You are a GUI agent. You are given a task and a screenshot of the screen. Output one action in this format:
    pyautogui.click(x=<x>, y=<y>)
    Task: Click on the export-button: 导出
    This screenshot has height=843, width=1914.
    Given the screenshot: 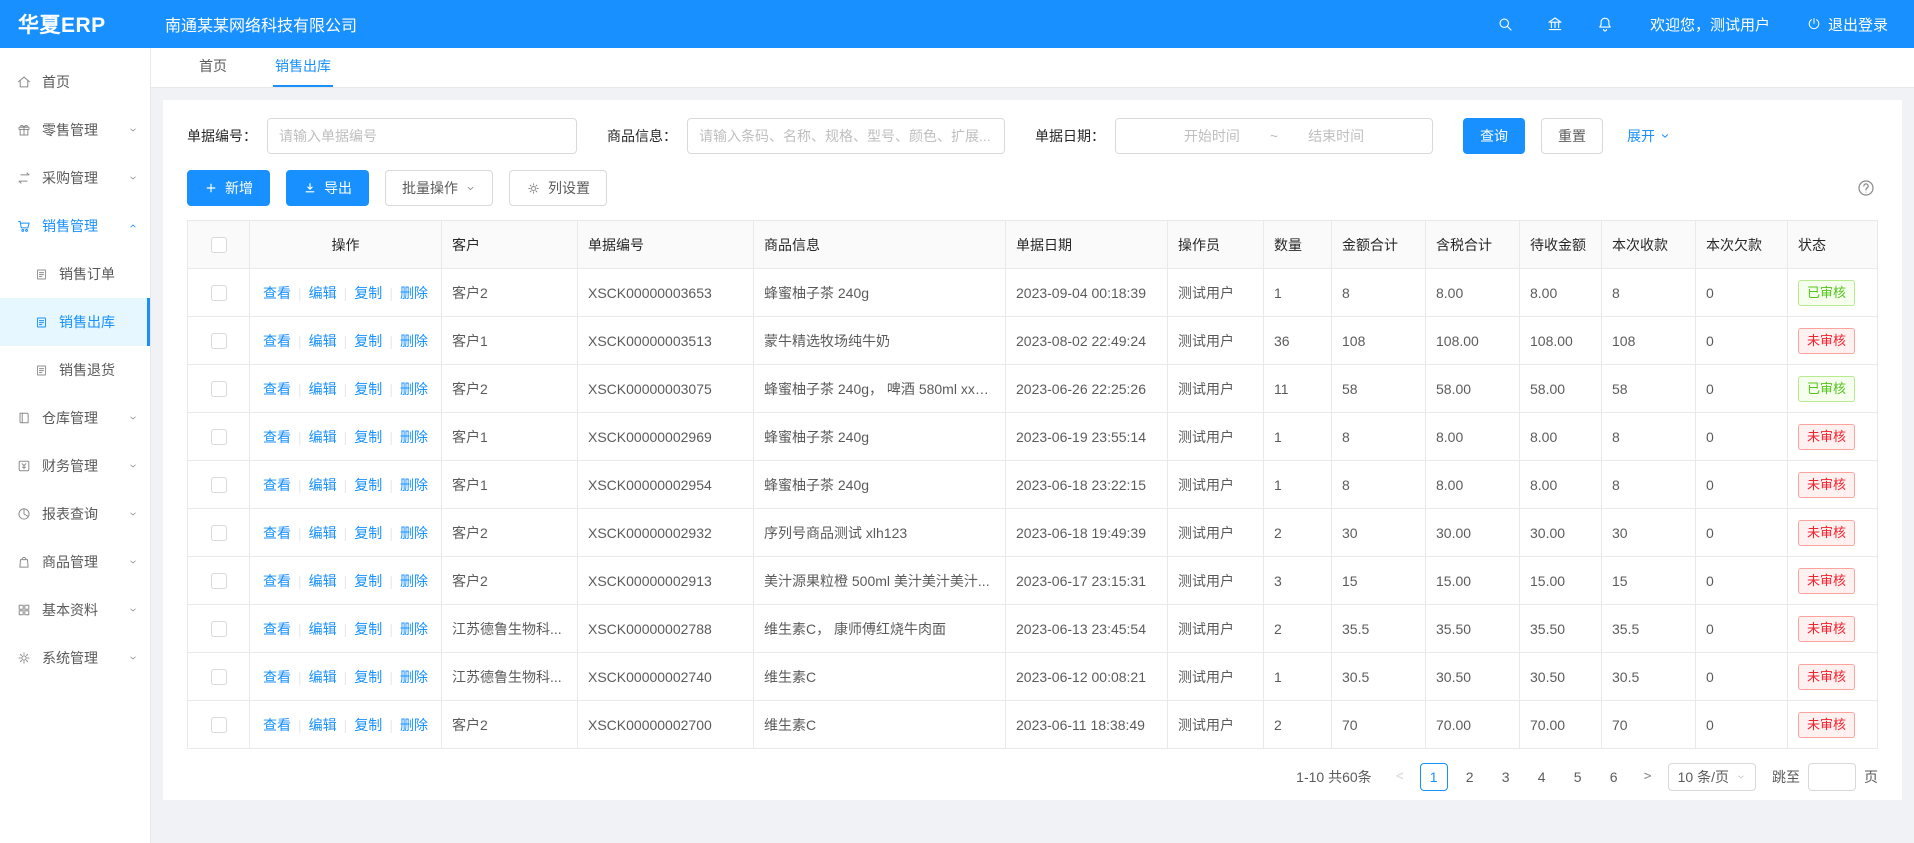 What is the action you would take?
    pyautogui.click(x=327, y=188)
    